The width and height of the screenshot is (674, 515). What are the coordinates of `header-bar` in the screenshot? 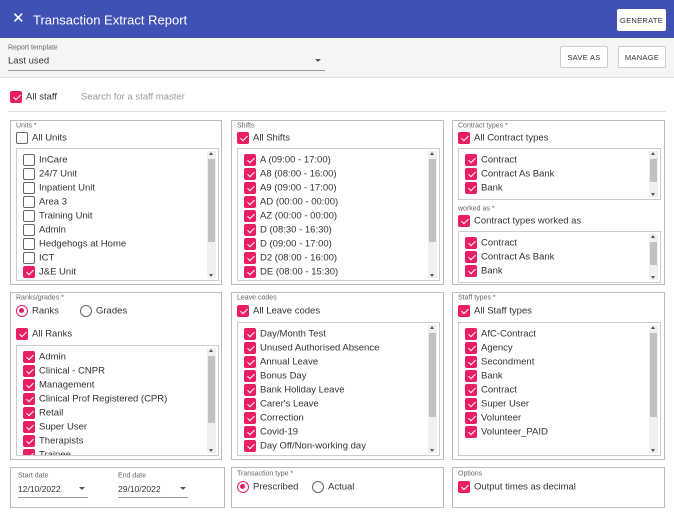 It's located at (337, 19).